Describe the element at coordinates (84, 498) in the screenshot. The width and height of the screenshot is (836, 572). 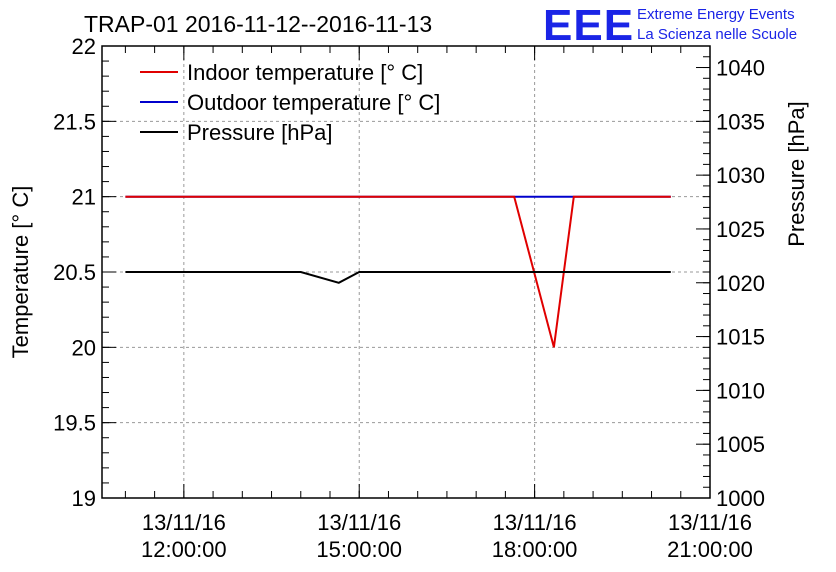
I see `y-tick-label: 19` at that location.